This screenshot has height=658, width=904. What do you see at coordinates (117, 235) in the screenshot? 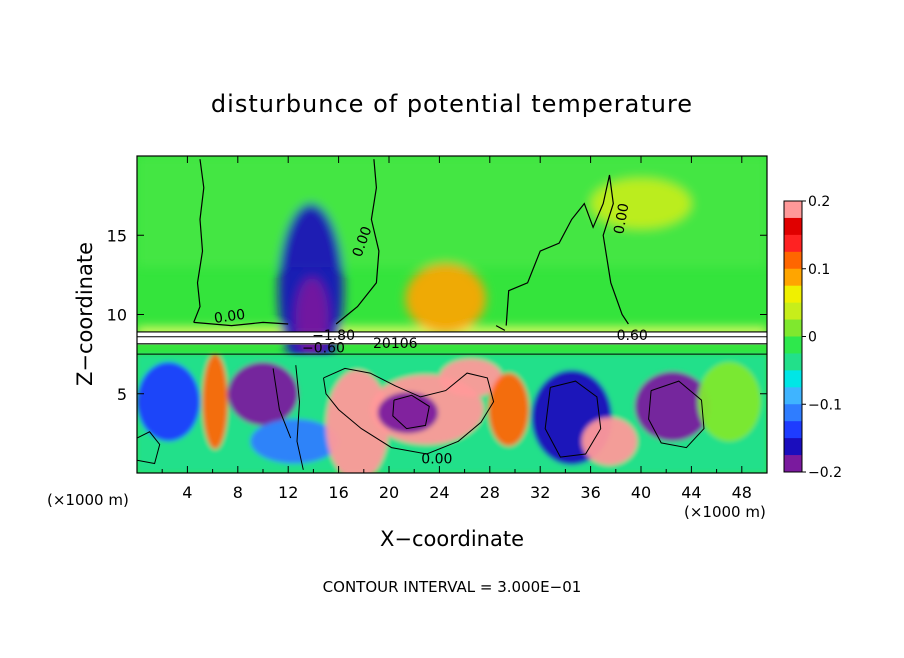
I see `y-tick-label-15: 15` at bounding box center [117, 235].